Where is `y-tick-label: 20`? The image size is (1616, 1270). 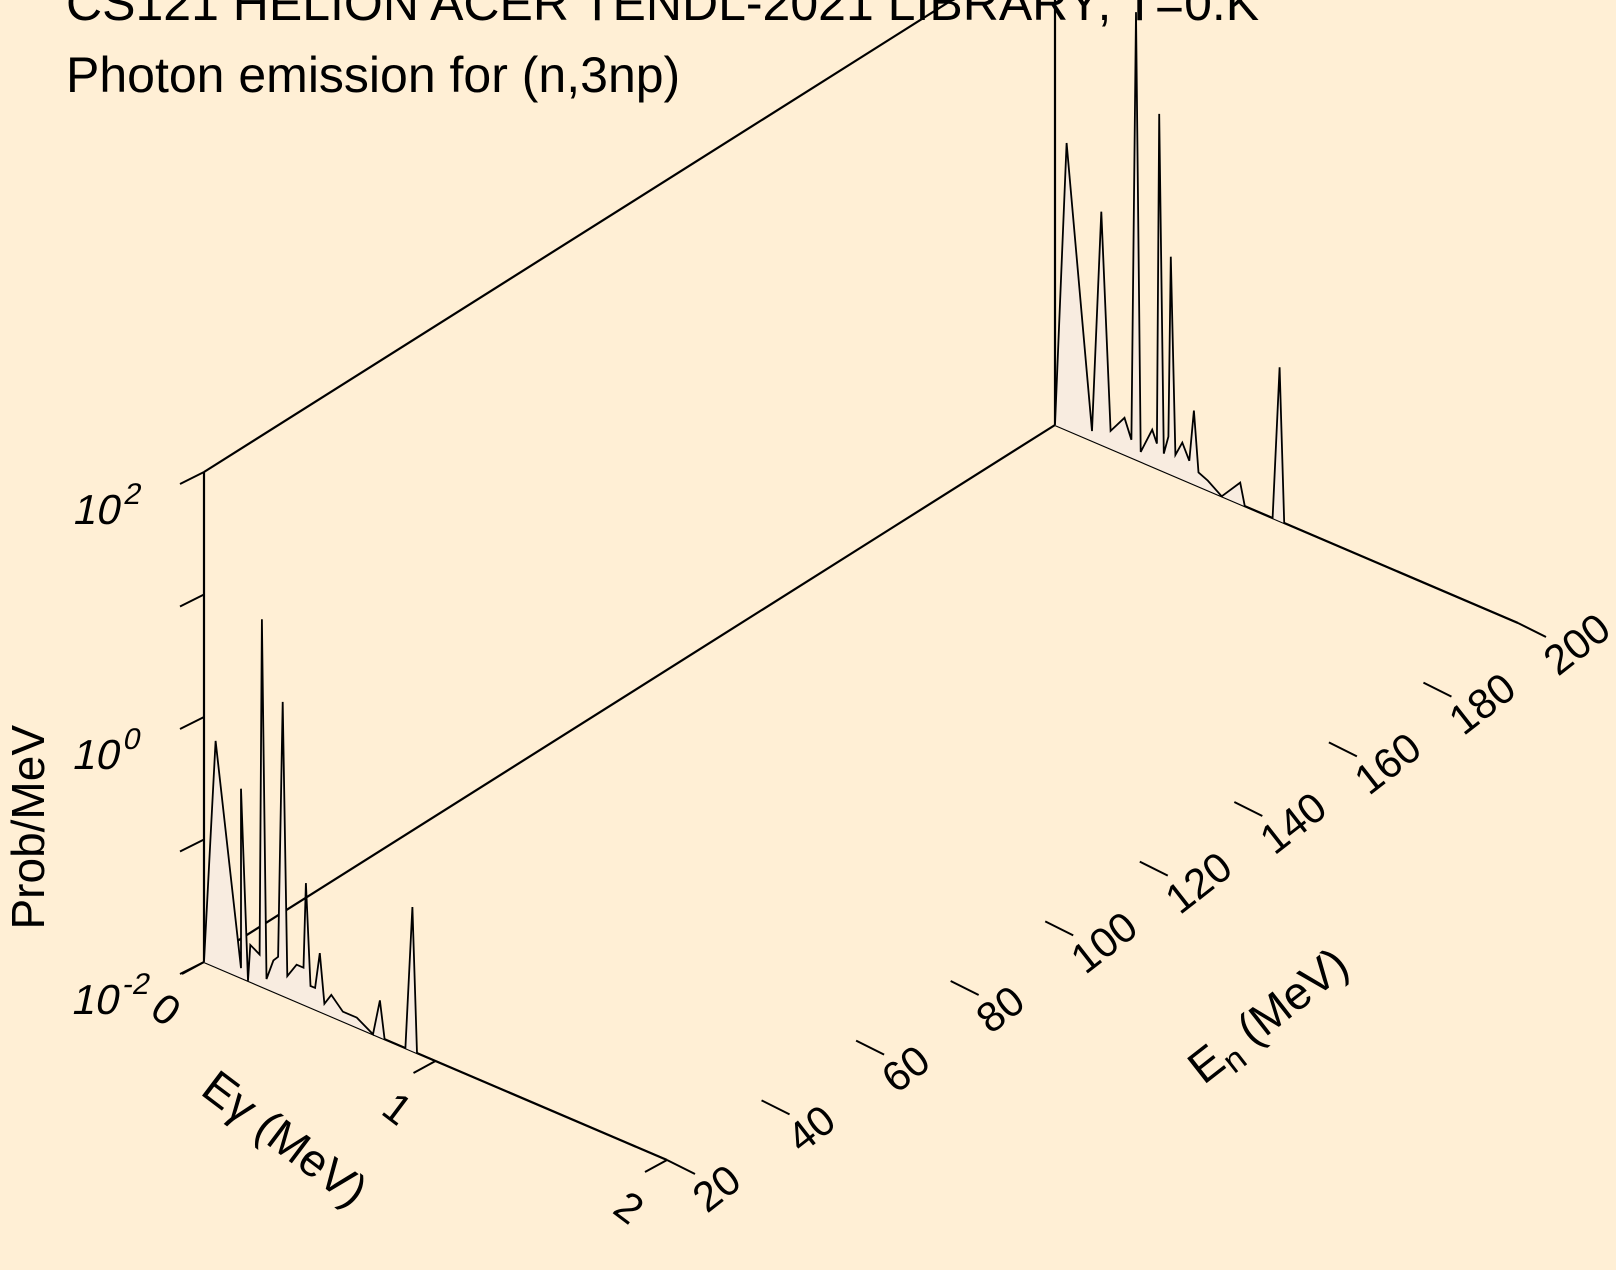
y-tick-label: 20 is located at coordinates (717, 1188).